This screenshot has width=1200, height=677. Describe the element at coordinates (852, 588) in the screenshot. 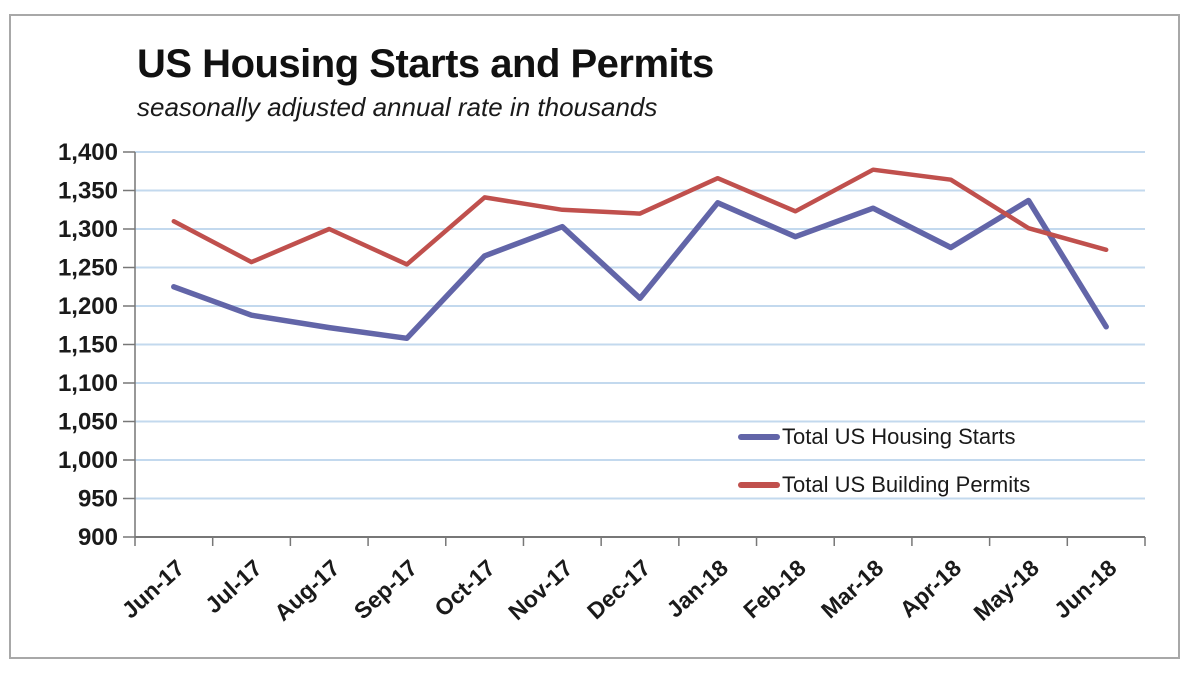

I see `x-axis-tick-label: Mar-18` at that location.